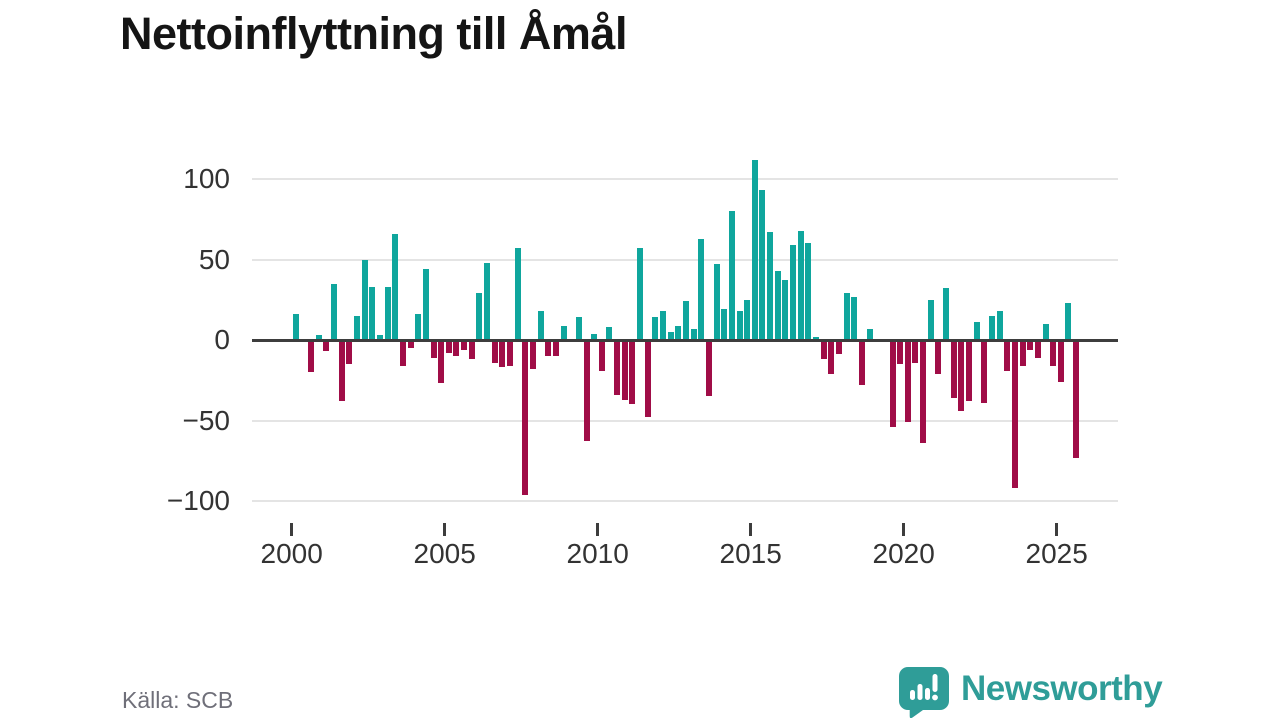 The image size is (1280, 720). I want to click on x-tick-label: 2010, so click(597, 553).